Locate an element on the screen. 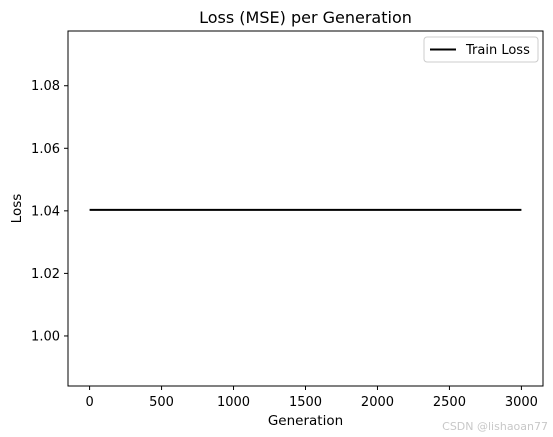  chart-title: Loss (MSE) per Generation is located at coordinates (305, 17).